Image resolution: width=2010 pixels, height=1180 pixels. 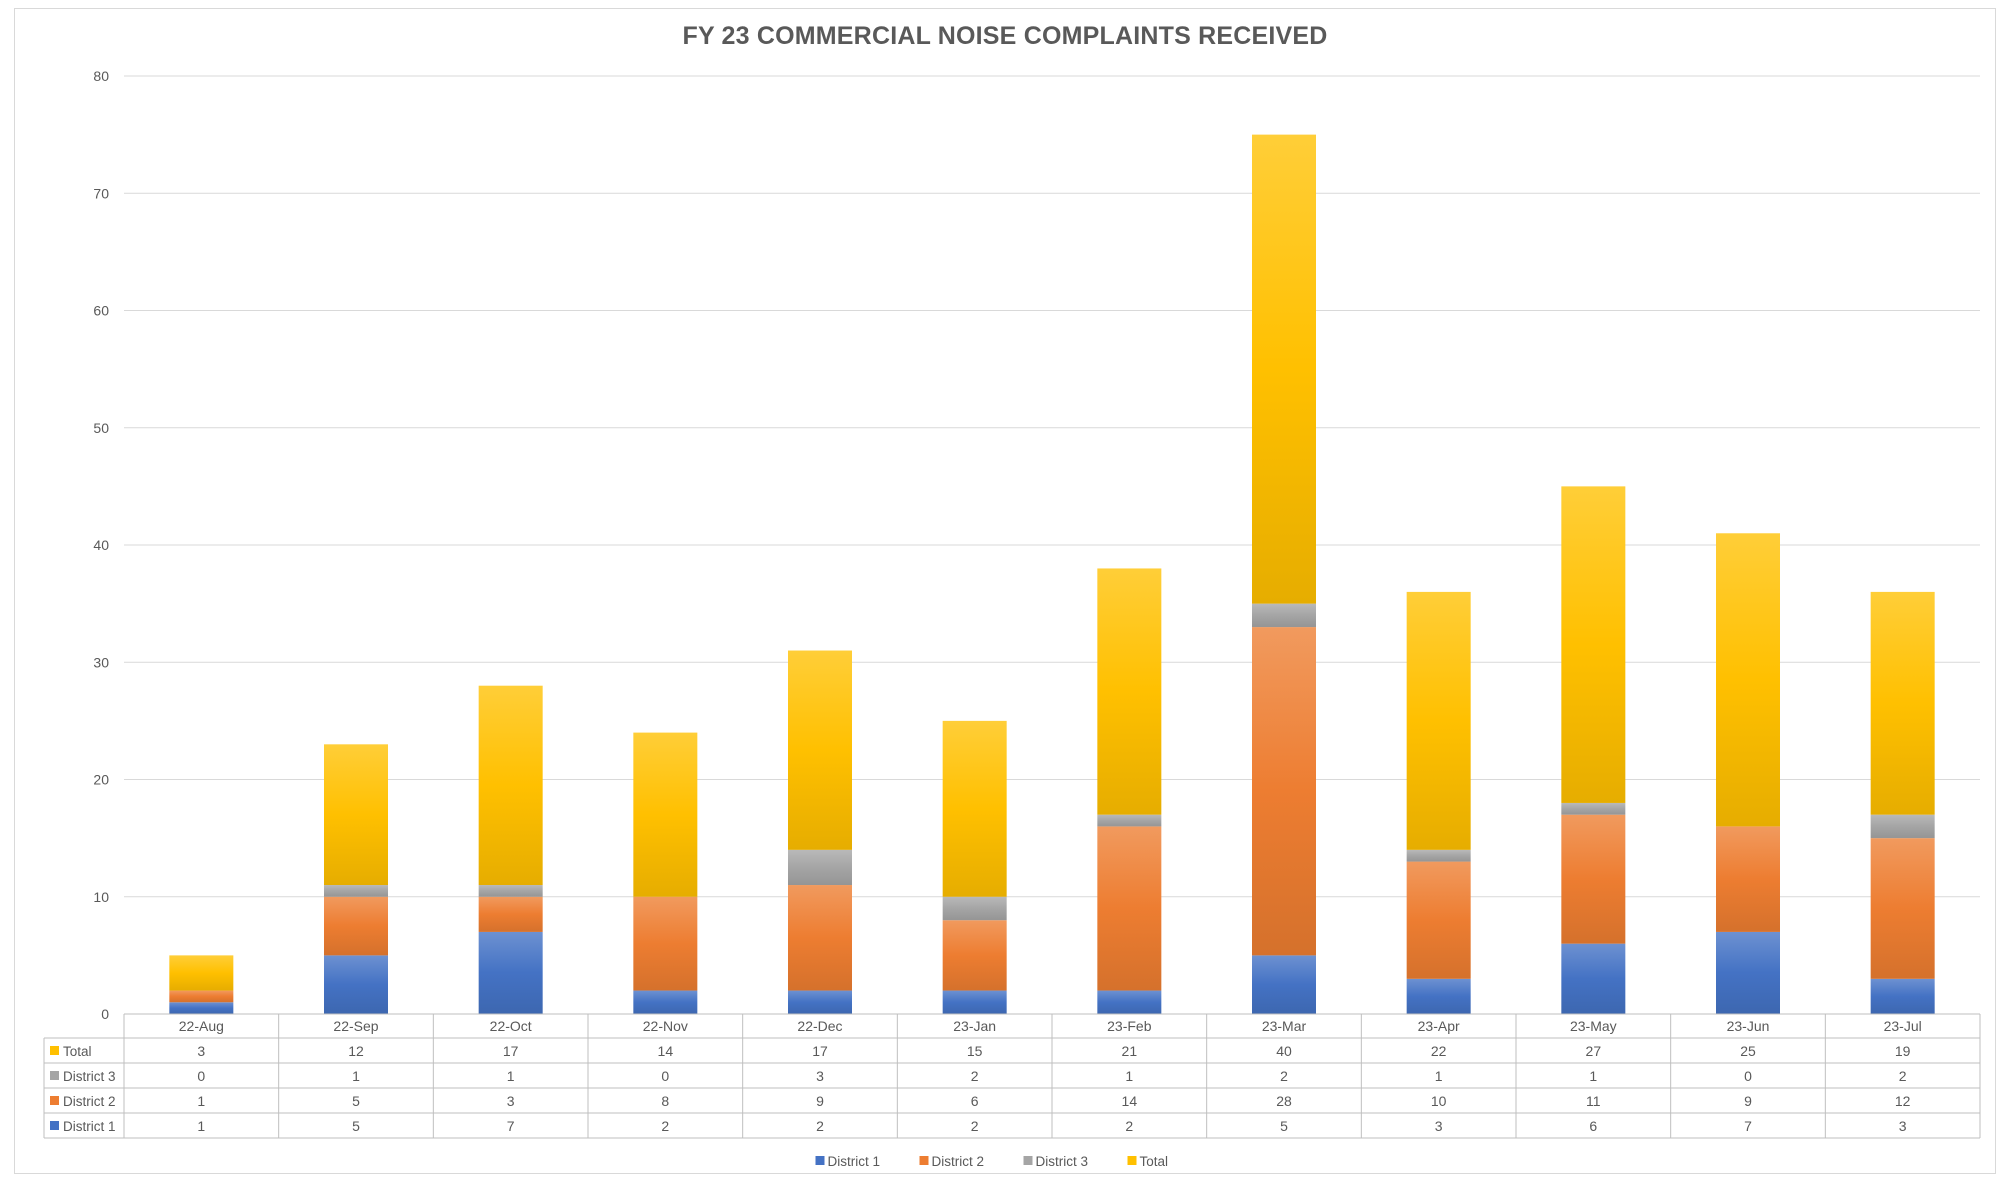 I want to click on bar-district-3-23-mar, so click(x=1284, y=615).